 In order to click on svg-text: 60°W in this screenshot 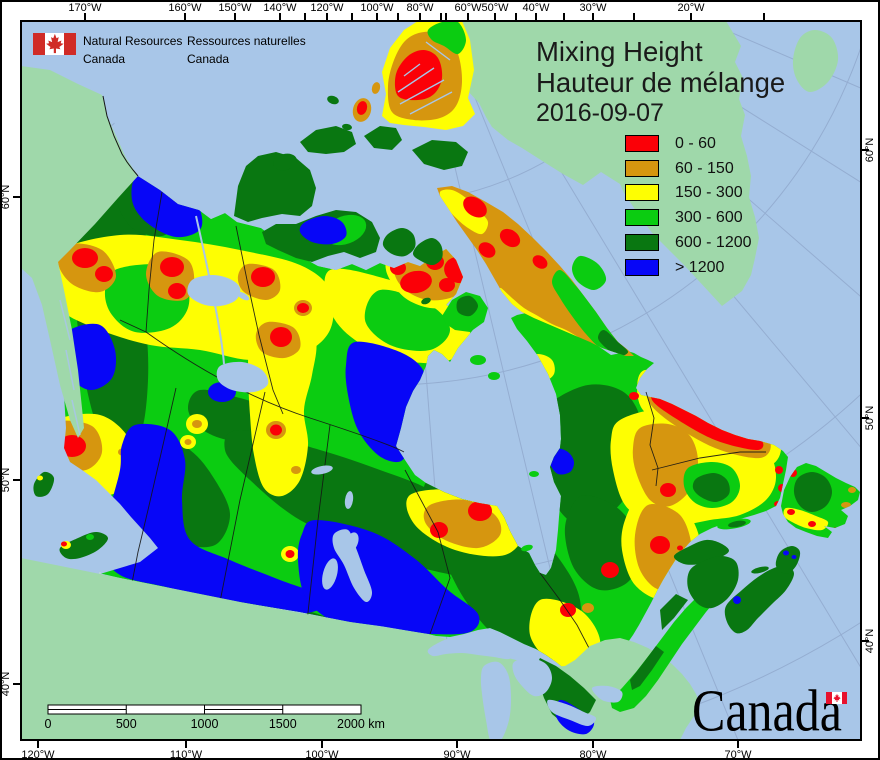, I will do `click(468, 8)`.